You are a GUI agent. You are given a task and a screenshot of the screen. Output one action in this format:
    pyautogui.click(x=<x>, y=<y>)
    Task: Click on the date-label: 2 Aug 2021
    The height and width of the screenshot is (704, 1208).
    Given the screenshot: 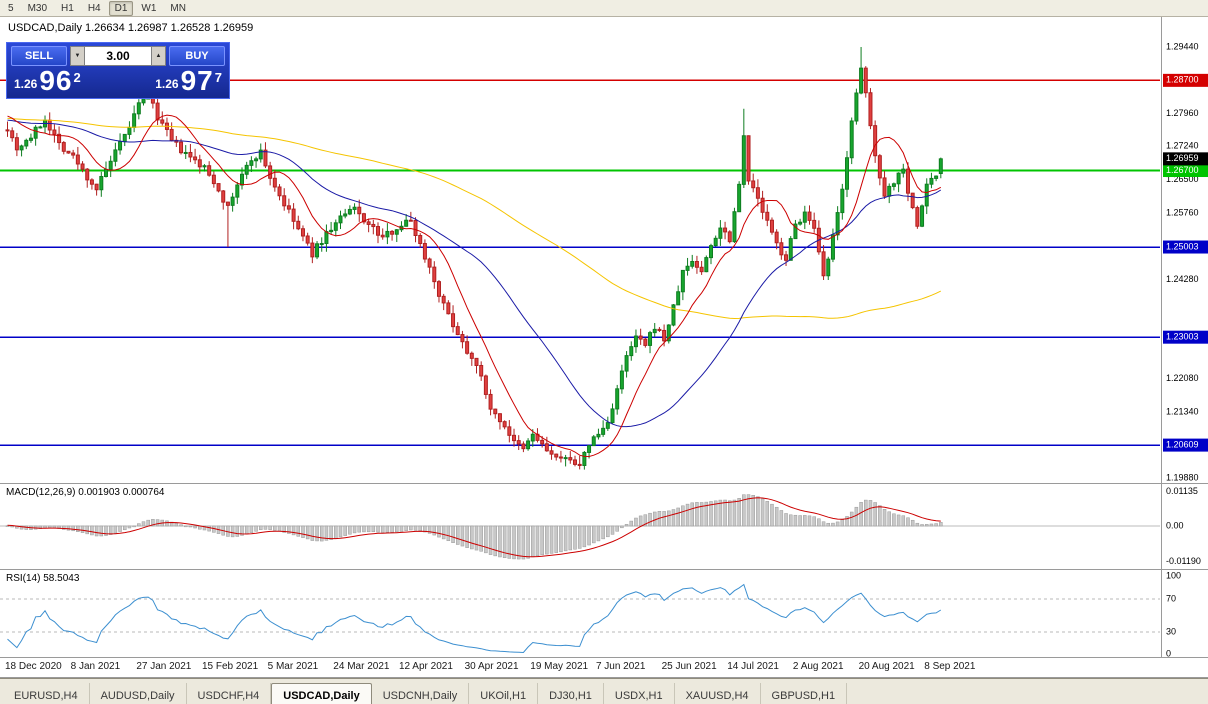 What is the action you would take?
    pyautogui.click(x=818, y=666)
    